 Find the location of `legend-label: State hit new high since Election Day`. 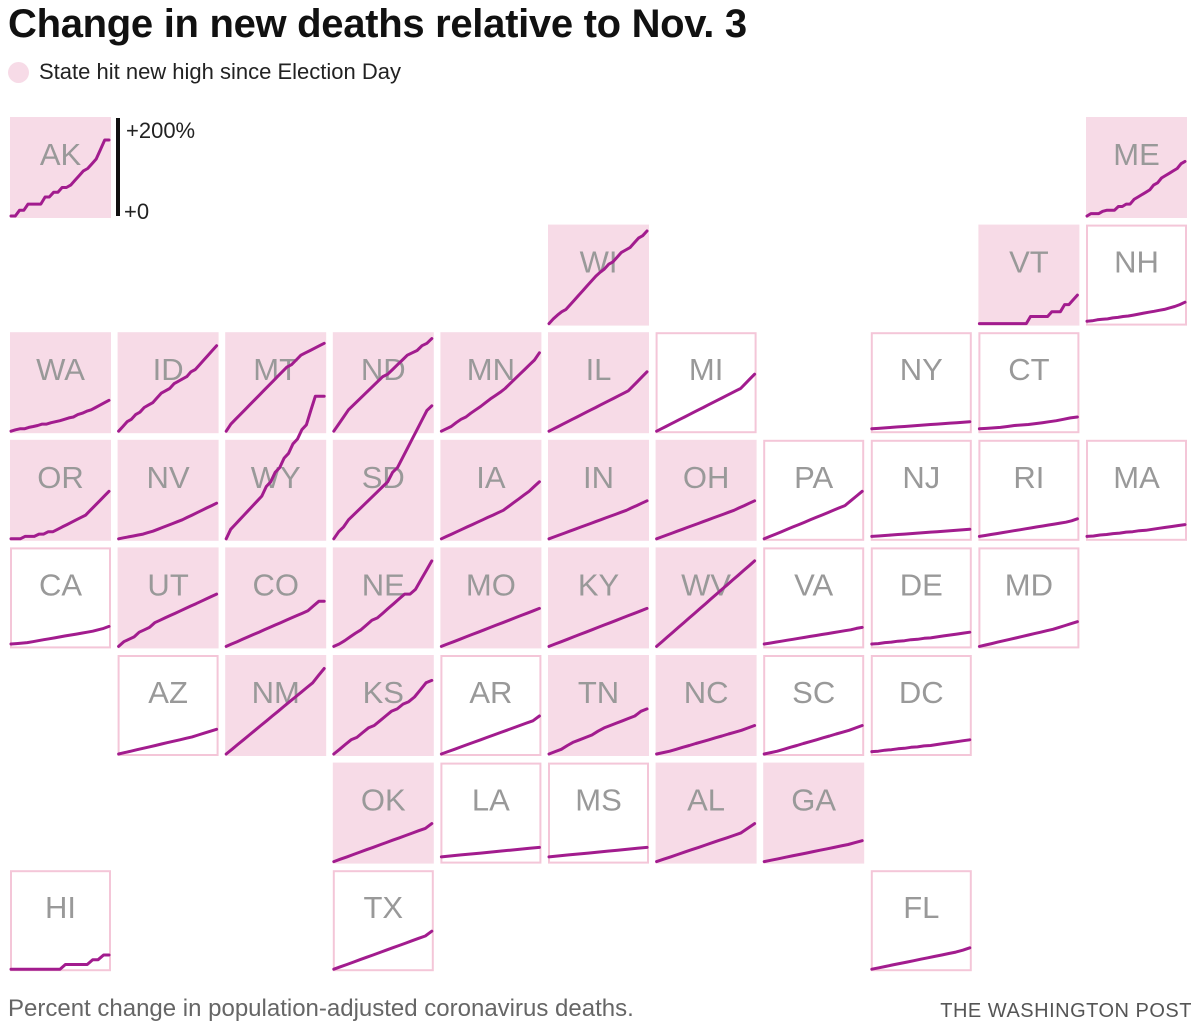

legend-label: State hit new high since Election Day is located at coordinates (220, 71).